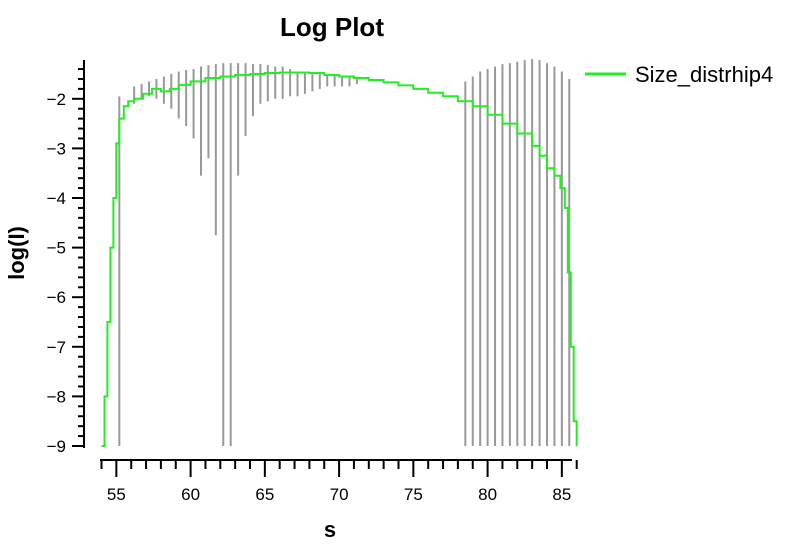  Describe the element at coordinates (116, 494) in the screenshot. I see `x-tick-label: 55` at that location.